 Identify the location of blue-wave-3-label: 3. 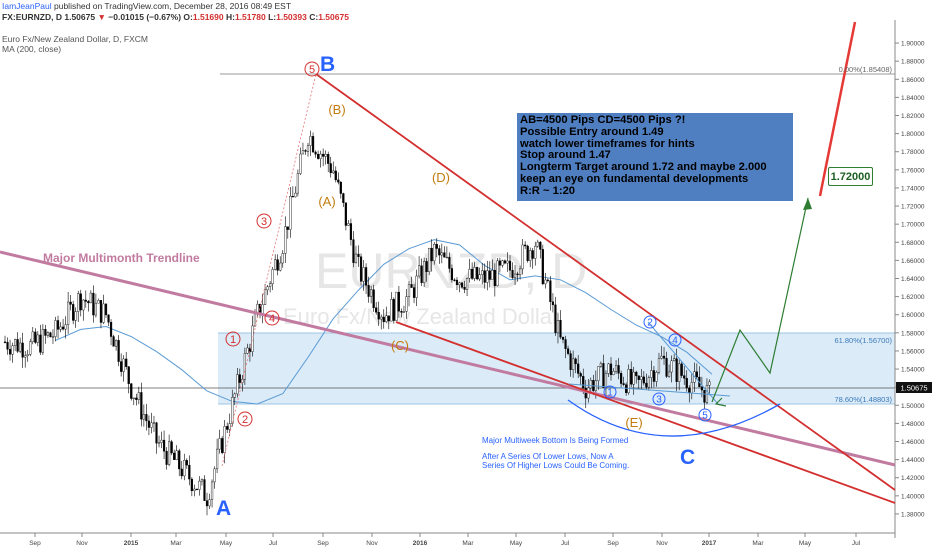
(659, 400).